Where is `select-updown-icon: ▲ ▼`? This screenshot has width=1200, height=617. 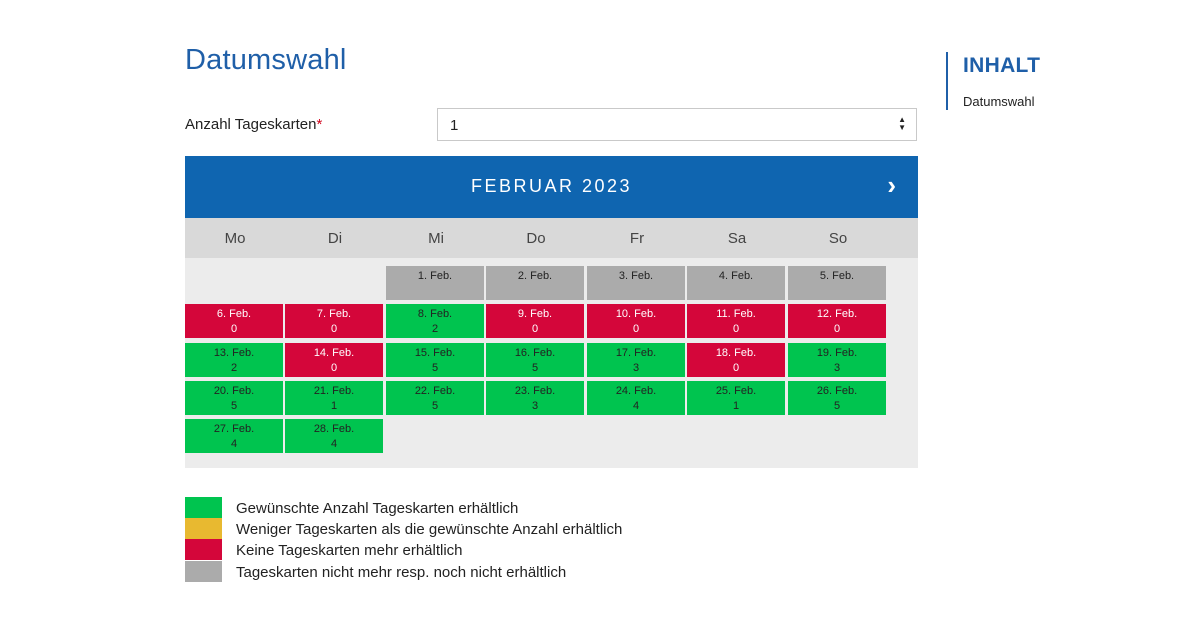 select-updown-icon: ▲ ▼ is located at coordinates (902, 123).